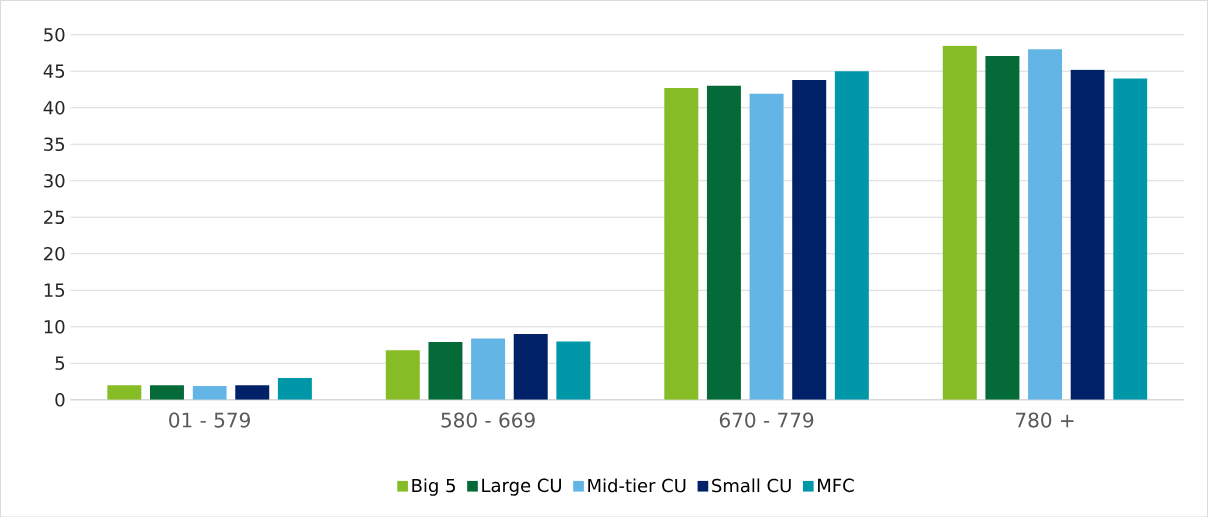 Image resolution: width=1208 pixels, height=517 pixels. Describe the element at coordinates (521, 487) in the screenshot. I see `legend-label: Large CU` at that location.